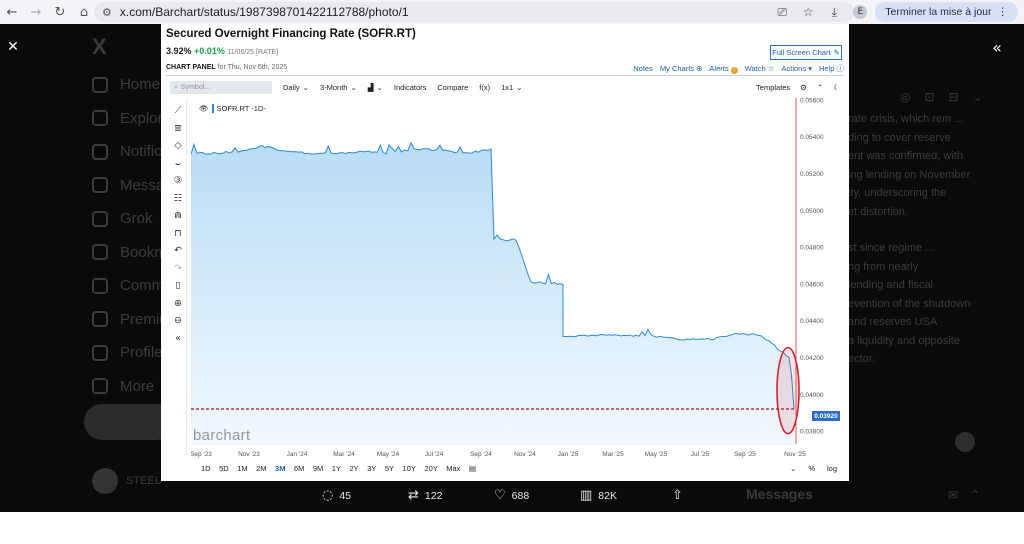  I want to click on zoom-out-icon: ⊖, so click(178, 321).